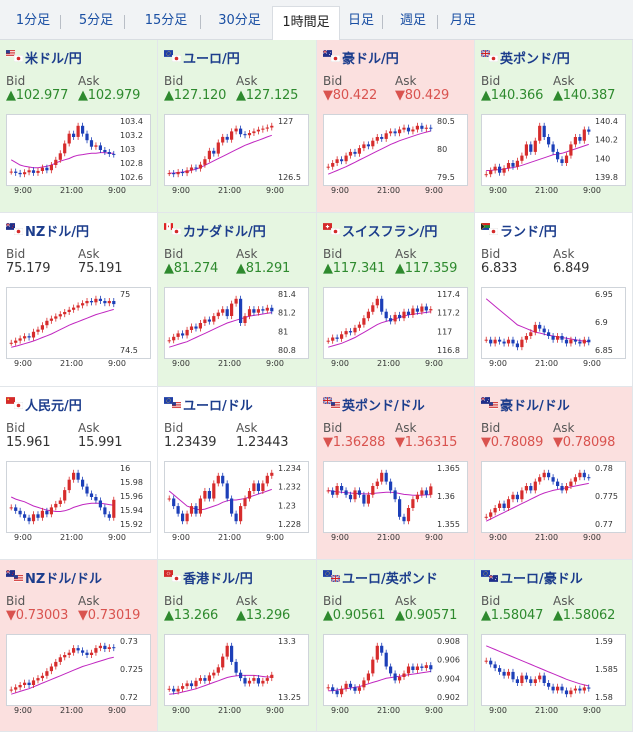  Describe the element at coordinates (525, 57) in the screenshot. I see `pair-title-link: 英ポンド/円` at that location.